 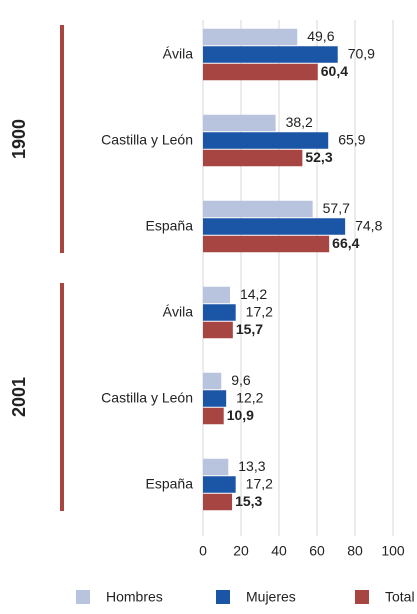 What do you see at coordinates (248, 501) in the screenshot?
I see `value-label: 15,3` at bounding box center [248, 501].